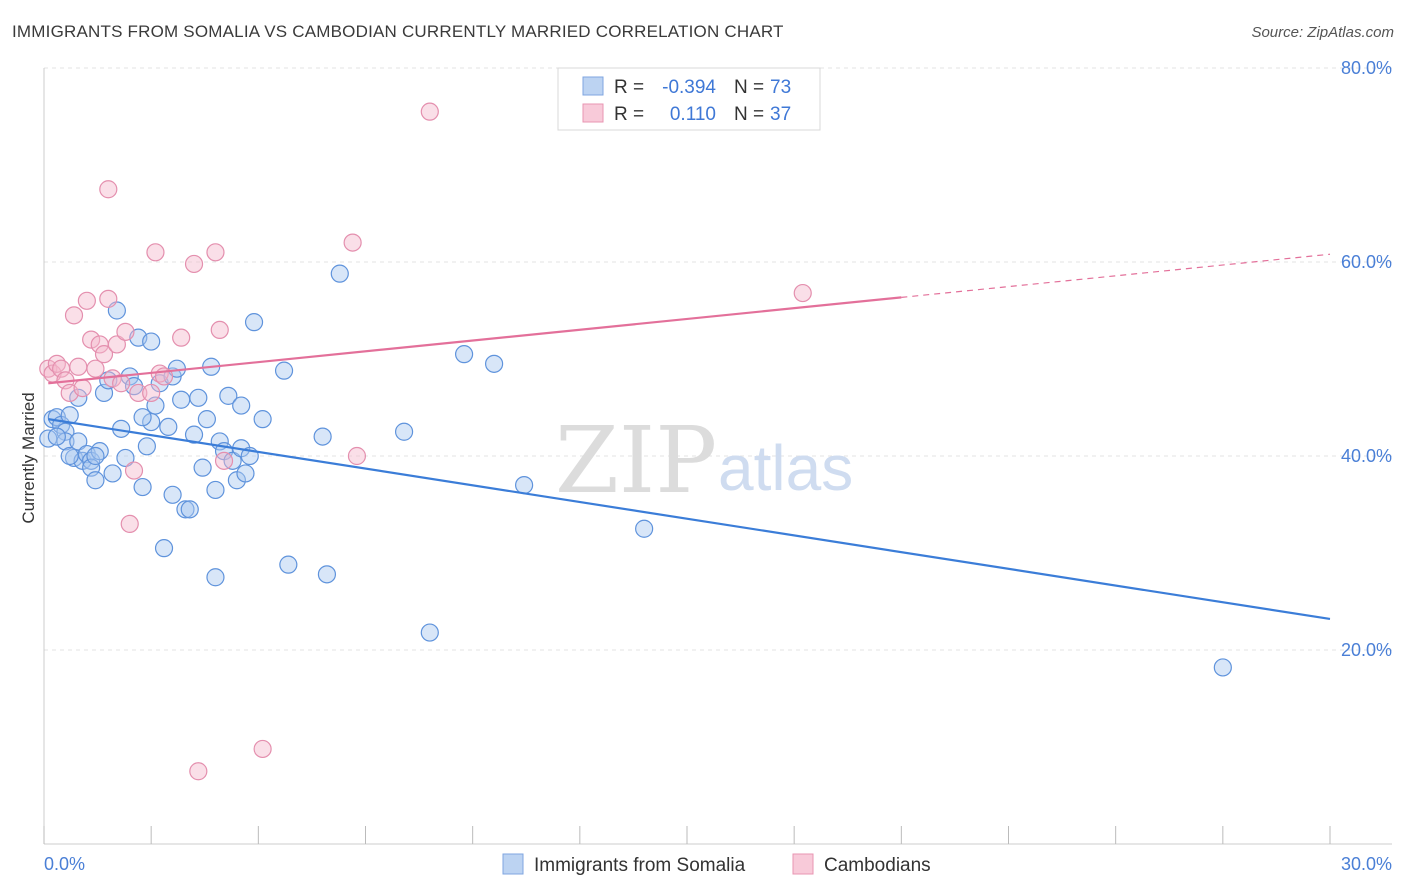  I want to click on stats-legend-n-value: 73, so click(780, 87).